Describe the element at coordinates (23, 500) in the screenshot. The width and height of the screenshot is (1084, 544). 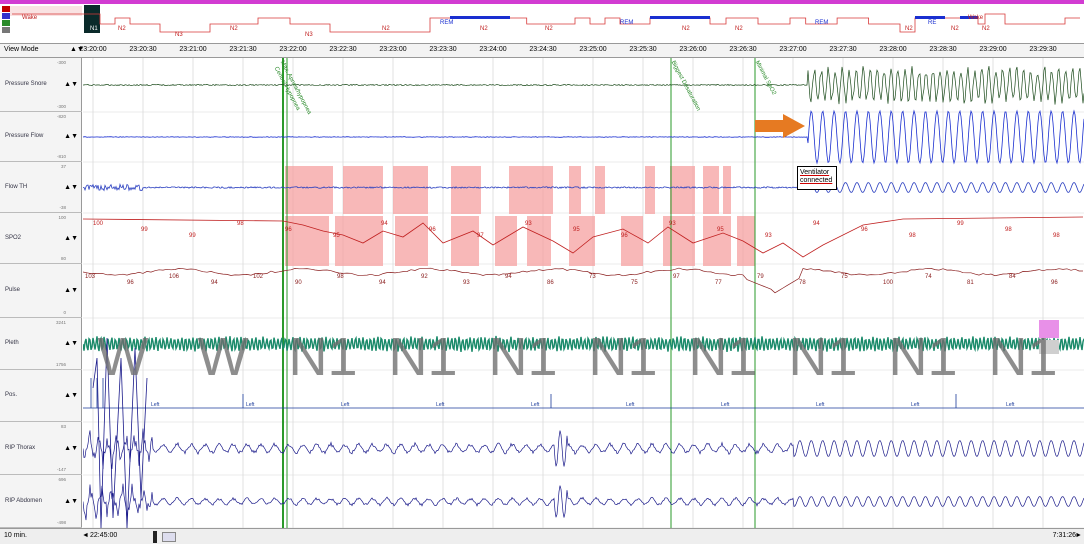
I see `channel-name: RIP Abdomen` at that location.